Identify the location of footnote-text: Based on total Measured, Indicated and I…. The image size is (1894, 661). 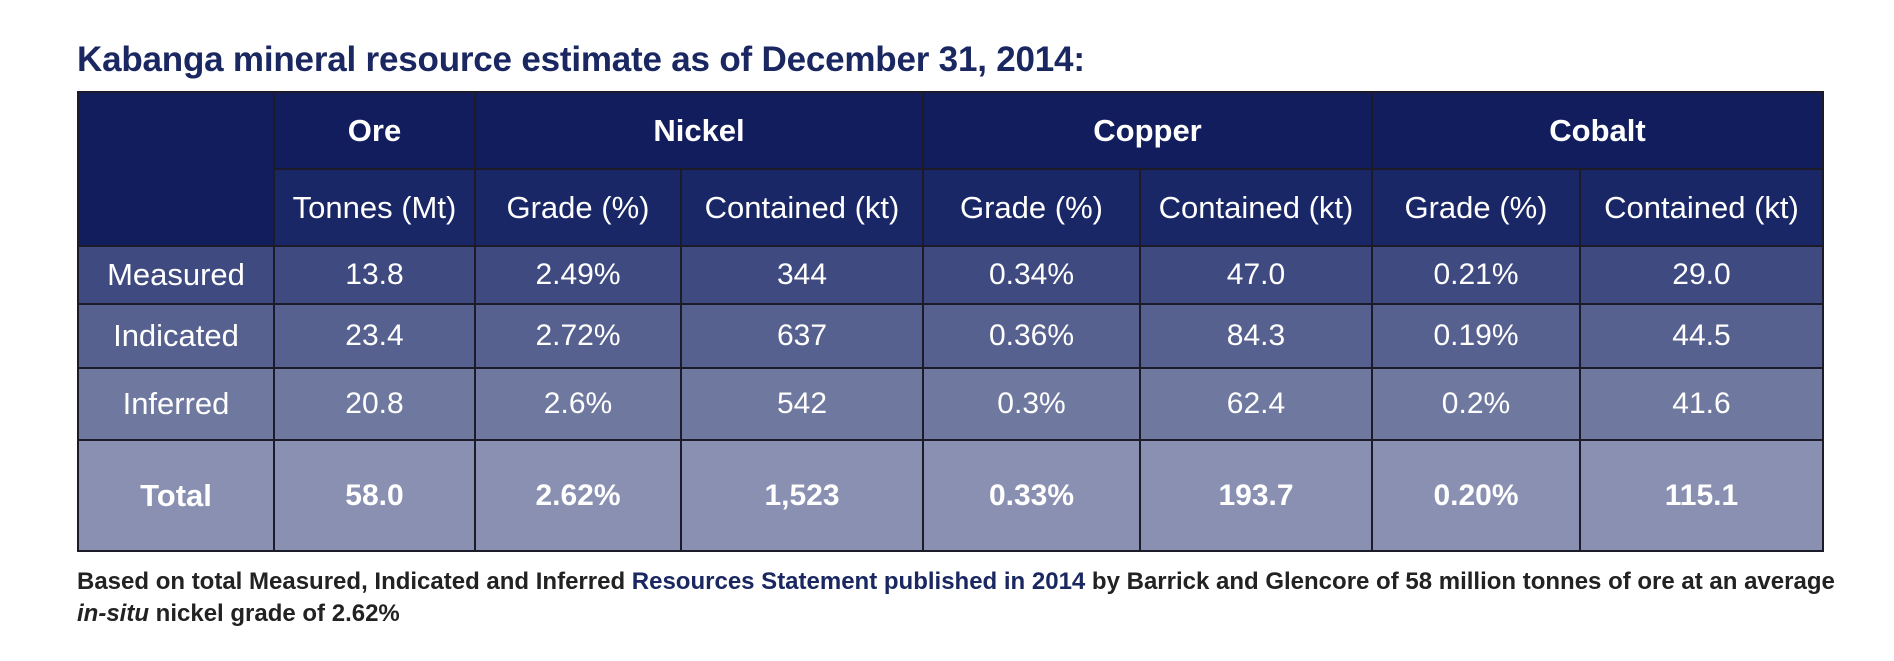
(354, 581).